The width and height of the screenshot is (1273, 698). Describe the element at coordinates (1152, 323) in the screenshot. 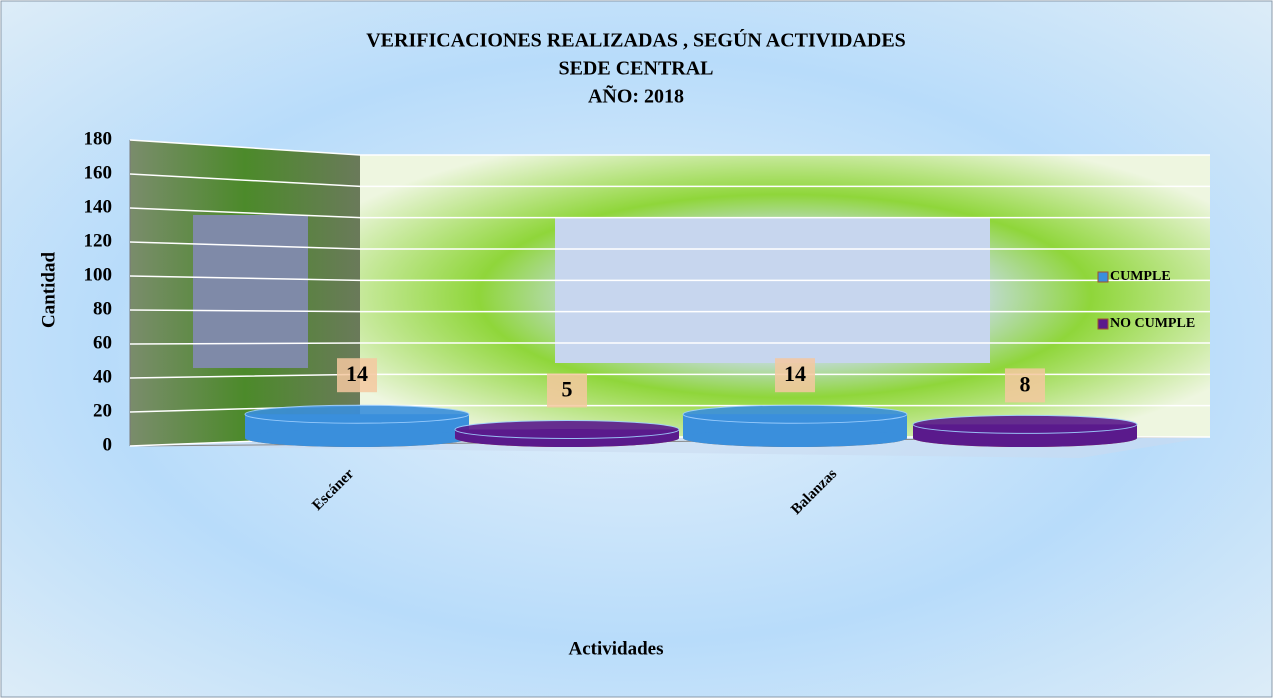

I see `legend-label: NO CUMPLE` at that location.